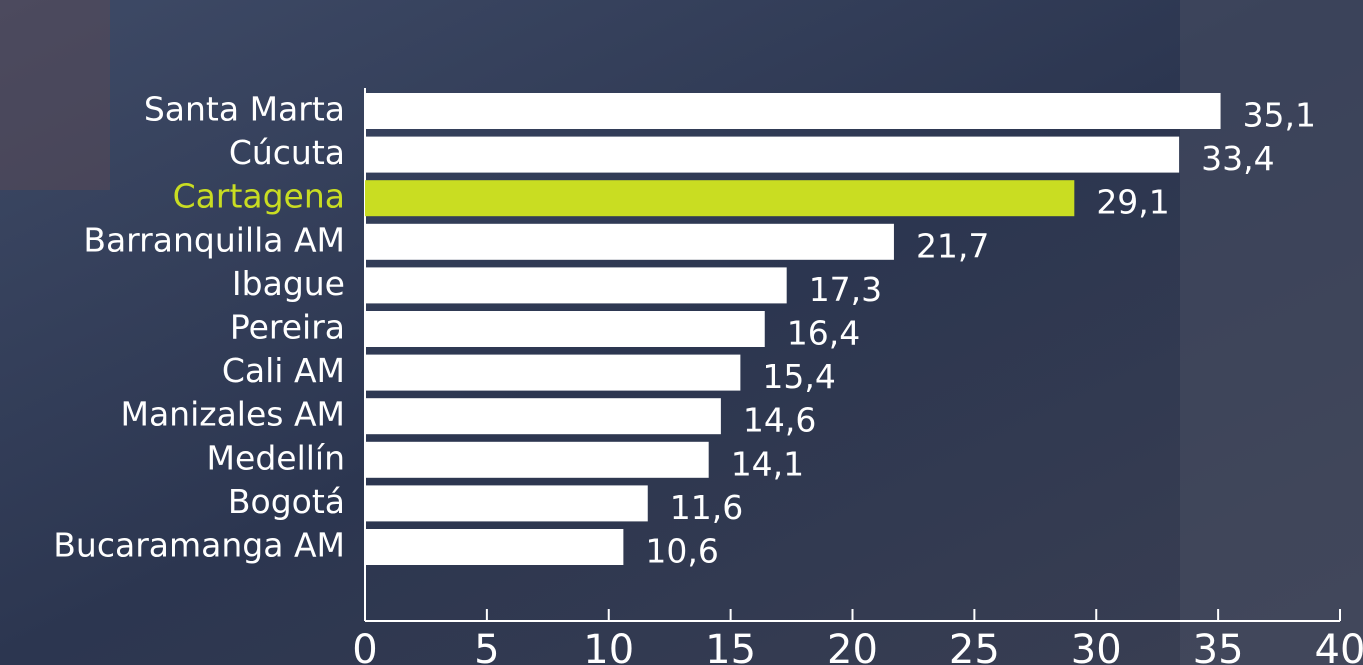 Image resolution: width=1363 pixels, height=665 pixels. Describe the element at coordinates (779, 420) in the screenshot. I see `value-label: 14,6` at that location.